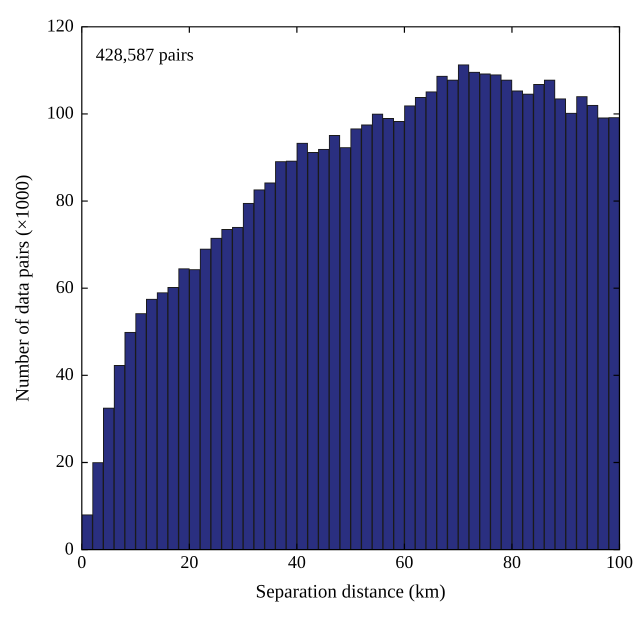 Image resolution: width=644 pixels, height=618 pixels. What do you see at coordinates (65, 374) in the screenshot?
I see `y-tick-label: 40` at bounding box center [65, 374].